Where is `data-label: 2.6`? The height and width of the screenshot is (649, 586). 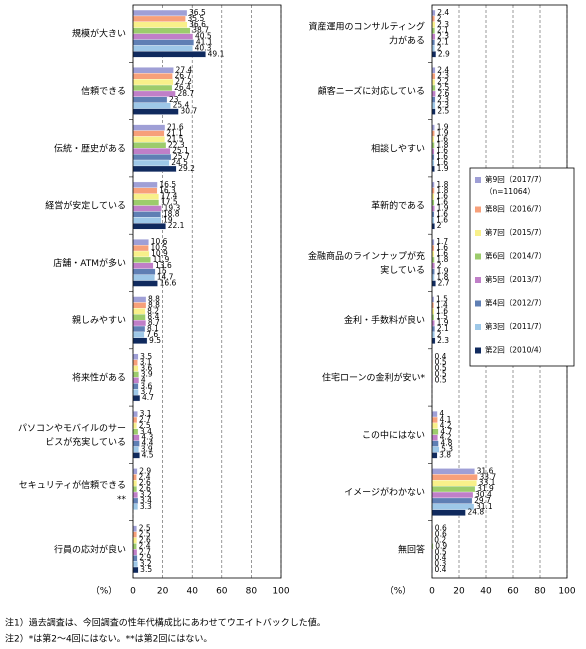
data-label: 2.6 is located at coordinates (145, 540).